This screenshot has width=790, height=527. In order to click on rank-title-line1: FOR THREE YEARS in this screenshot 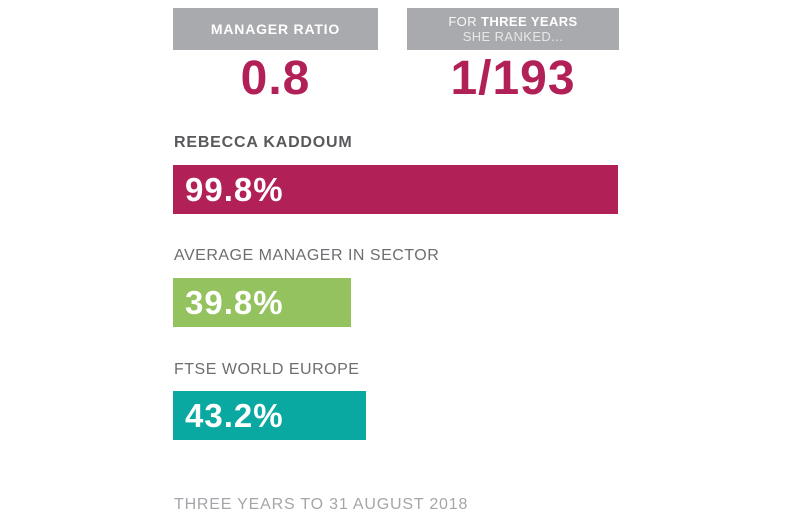, I will do `click(512, 21)`.